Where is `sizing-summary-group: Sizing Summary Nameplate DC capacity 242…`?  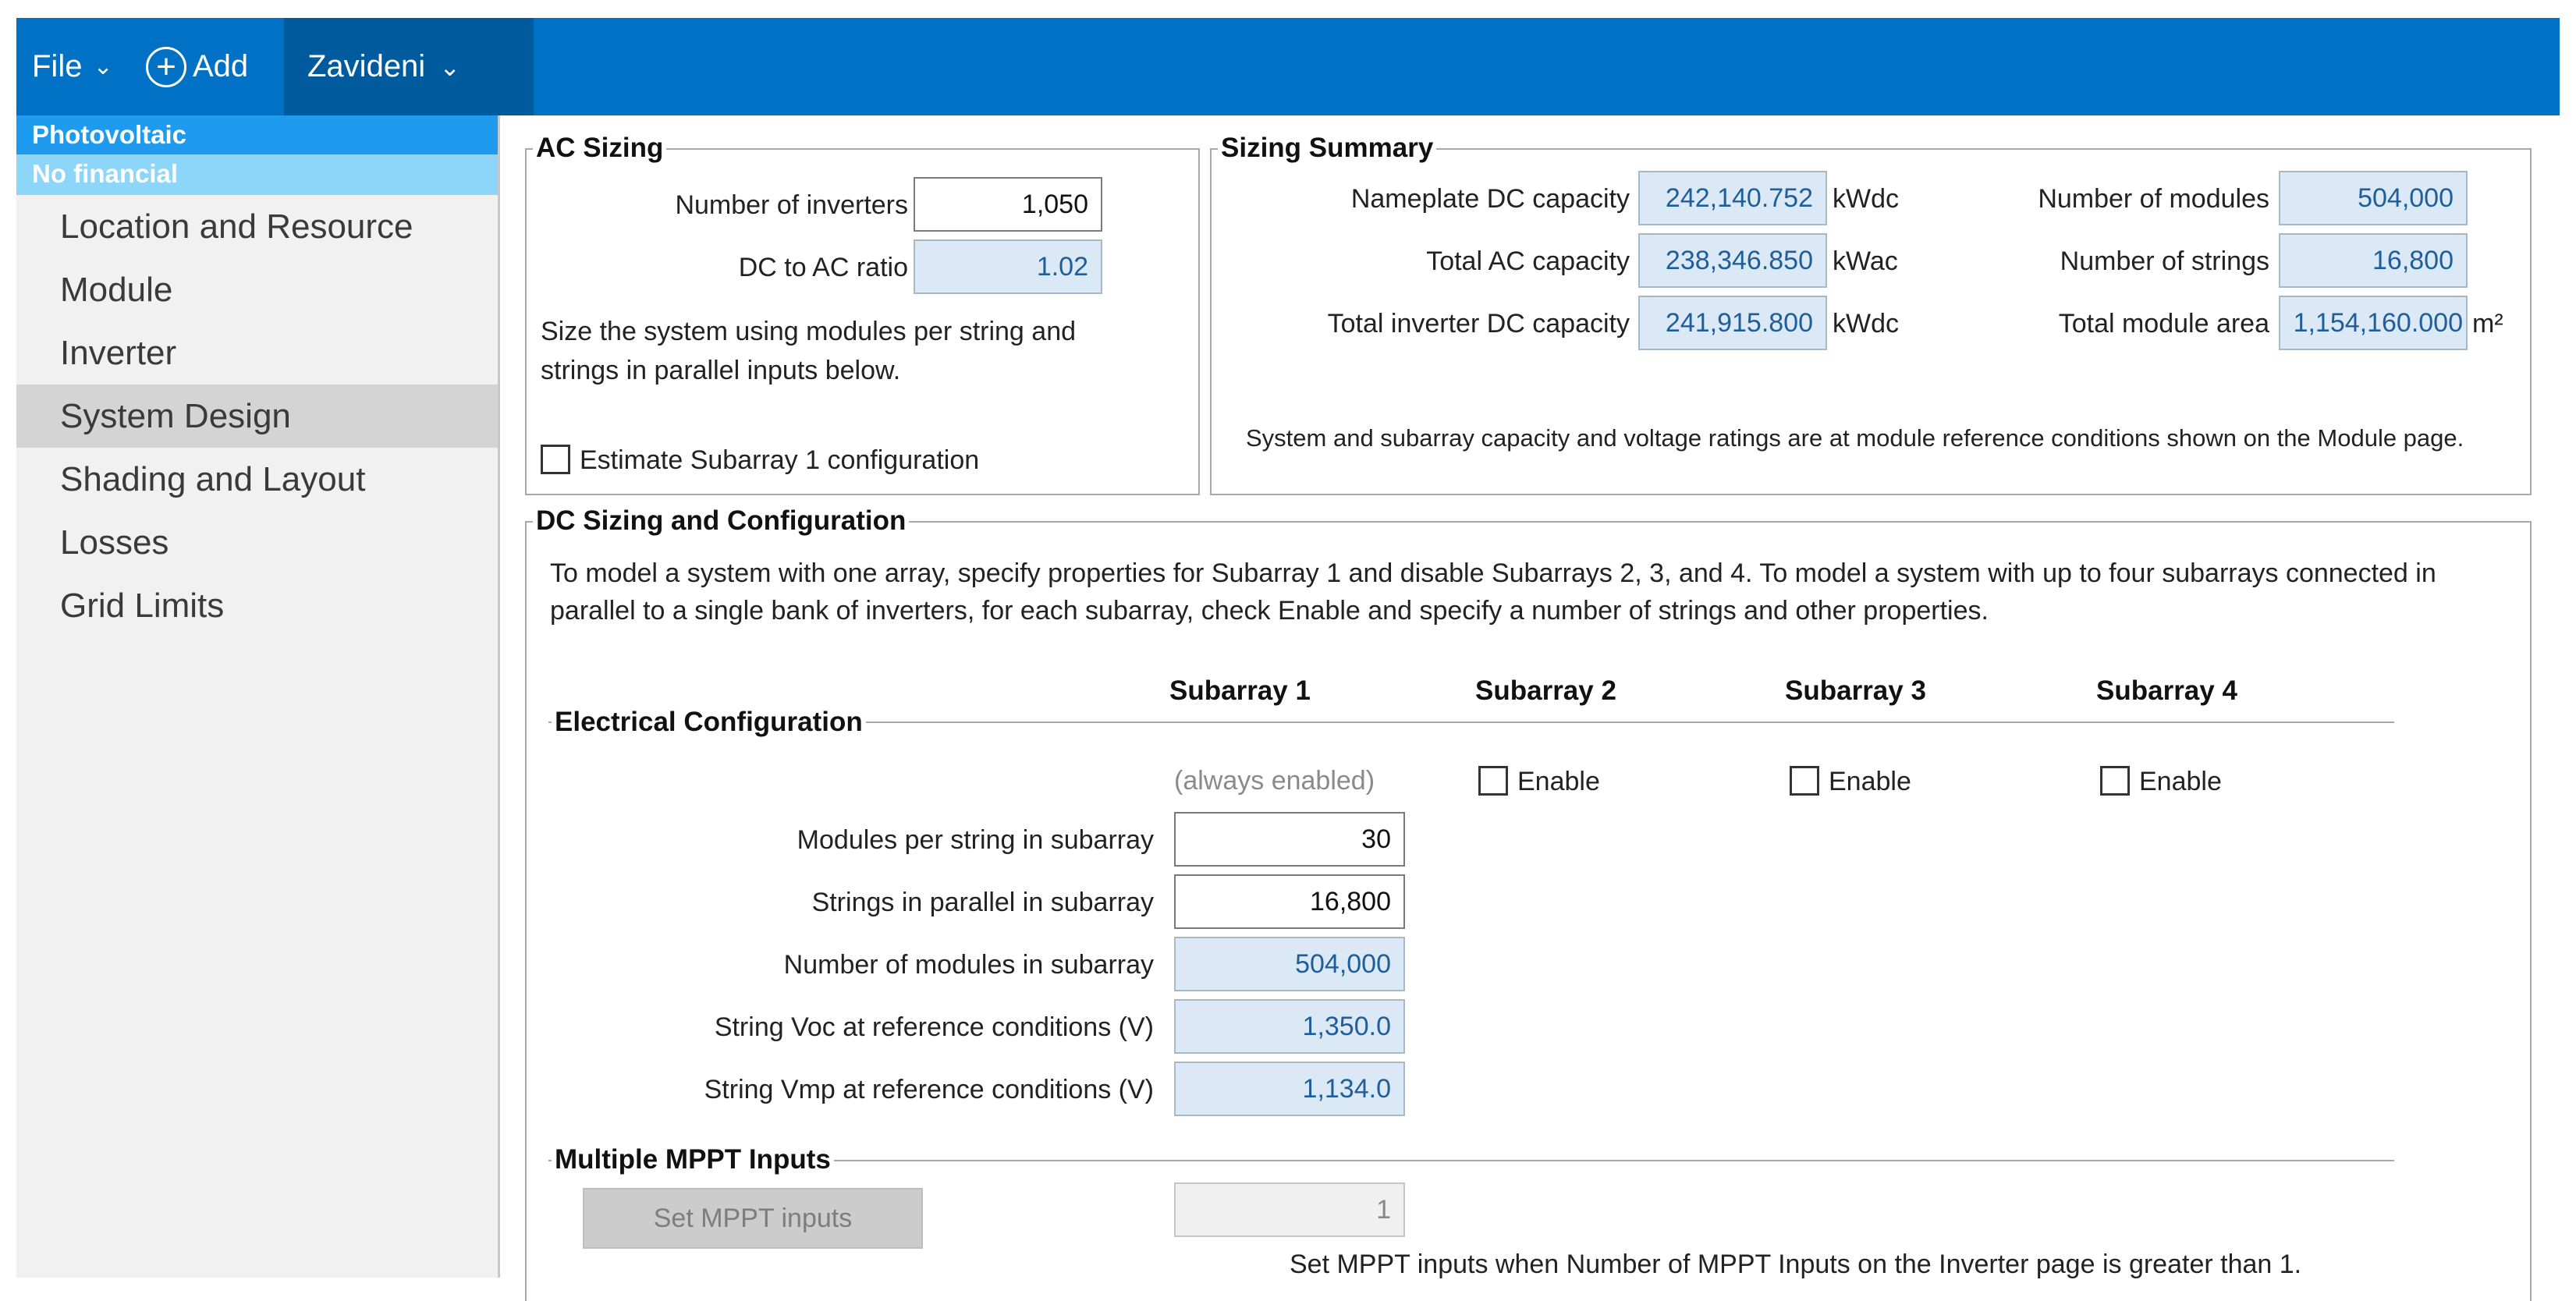
sizing-summary-group: Sizing Summary Nameplate DC capacity 242… is located at coordinates (1871, 314).